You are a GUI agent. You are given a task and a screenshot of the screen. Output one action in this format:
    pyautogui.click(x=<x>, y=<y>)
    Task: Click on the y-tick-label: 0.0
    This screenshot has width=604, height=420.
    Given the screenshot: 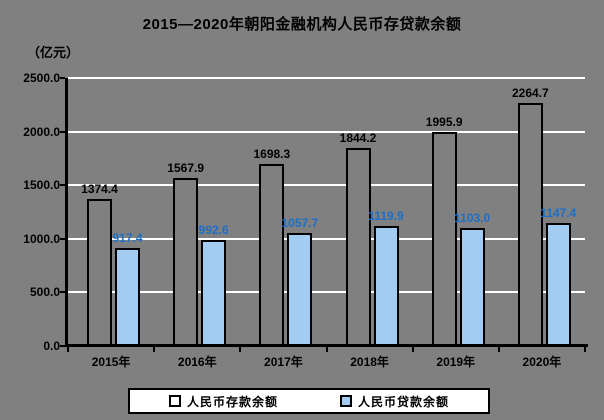 What is the action you would take?
    pyautogui.click(x=51, y=346)
    